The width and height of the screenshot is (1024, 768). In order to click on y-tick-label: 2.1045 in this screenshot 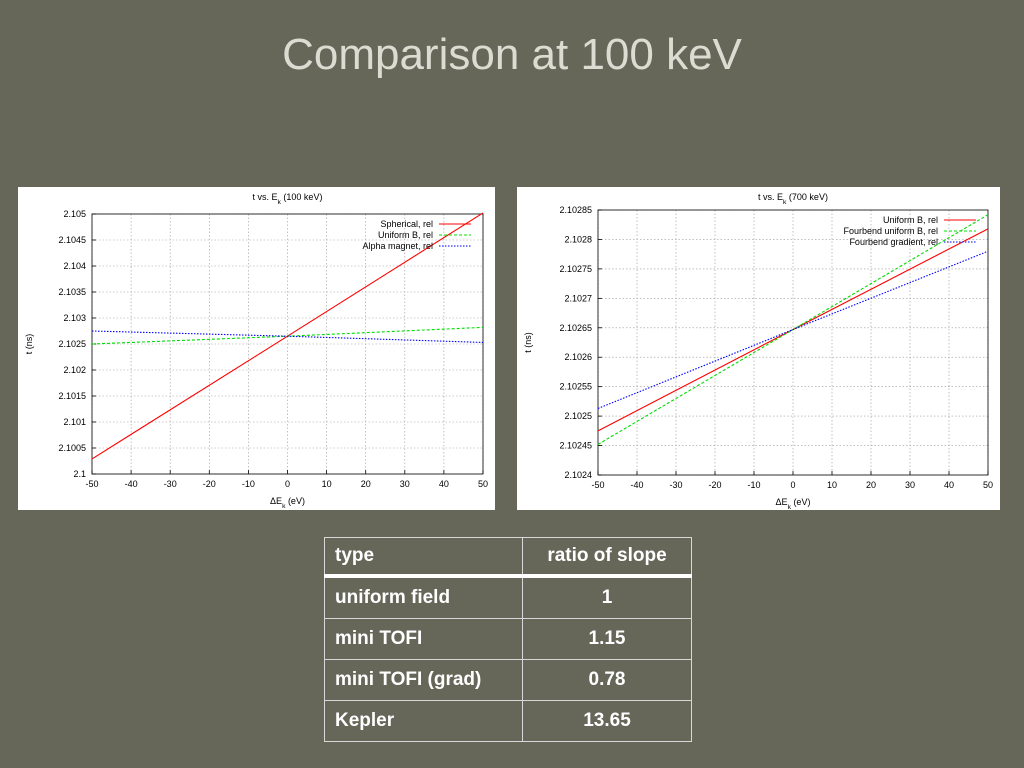, I will do `click(72, 240)`.